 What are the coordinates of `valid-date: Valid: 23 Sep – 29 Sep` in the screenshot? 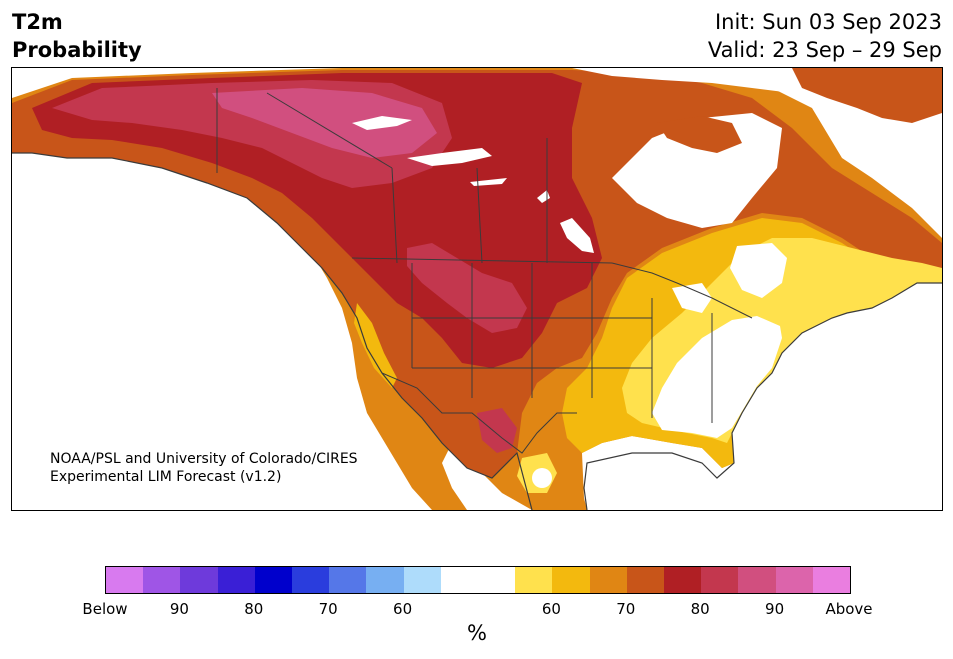 It's located at (824, 50).